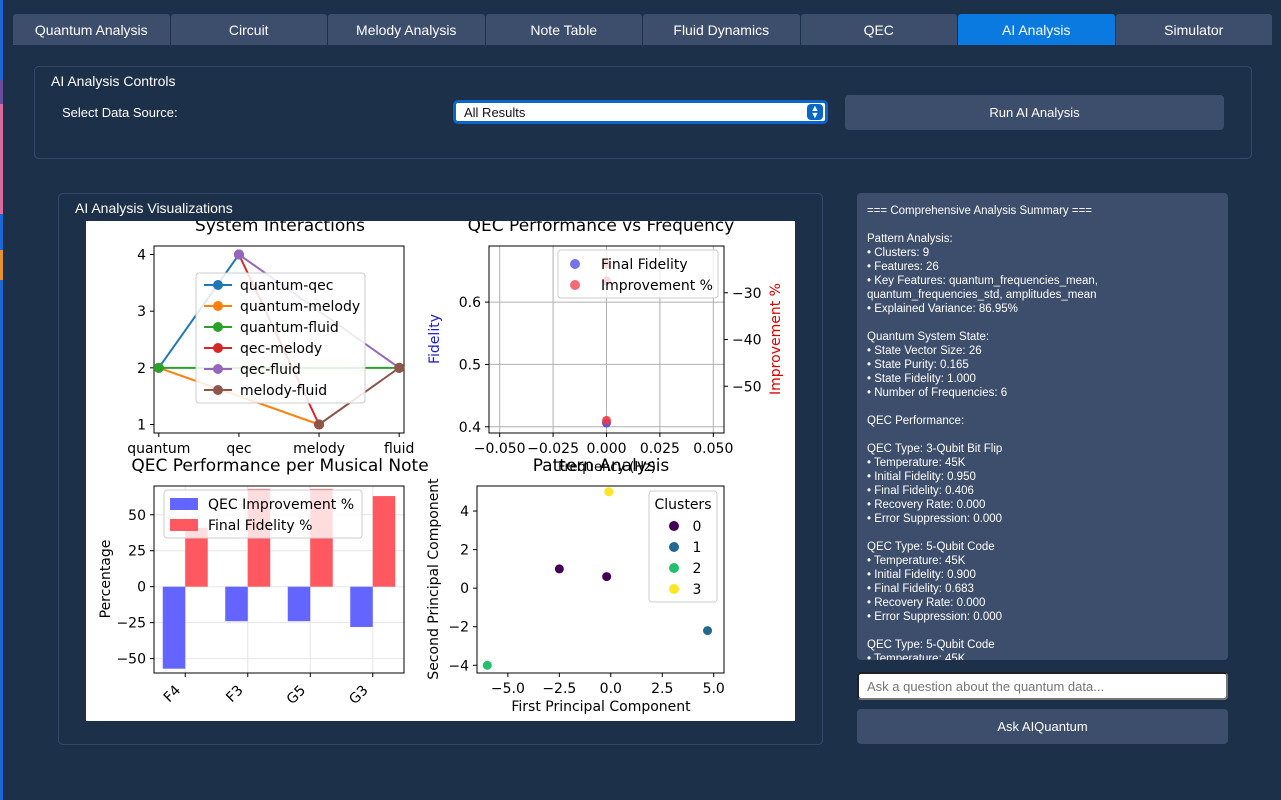 This screenshot has width=1281, height=800. I want to click on y2-tick-label: −30, so click(747, 294).